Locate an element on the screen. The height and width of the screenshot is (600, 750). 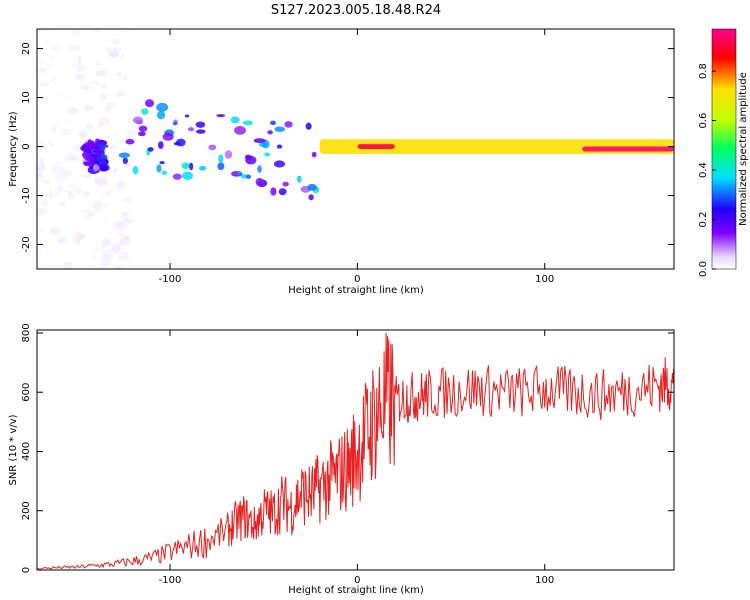
figure-title: S127.2023.005.18.48.R24 is located at coordinates (356, 10).